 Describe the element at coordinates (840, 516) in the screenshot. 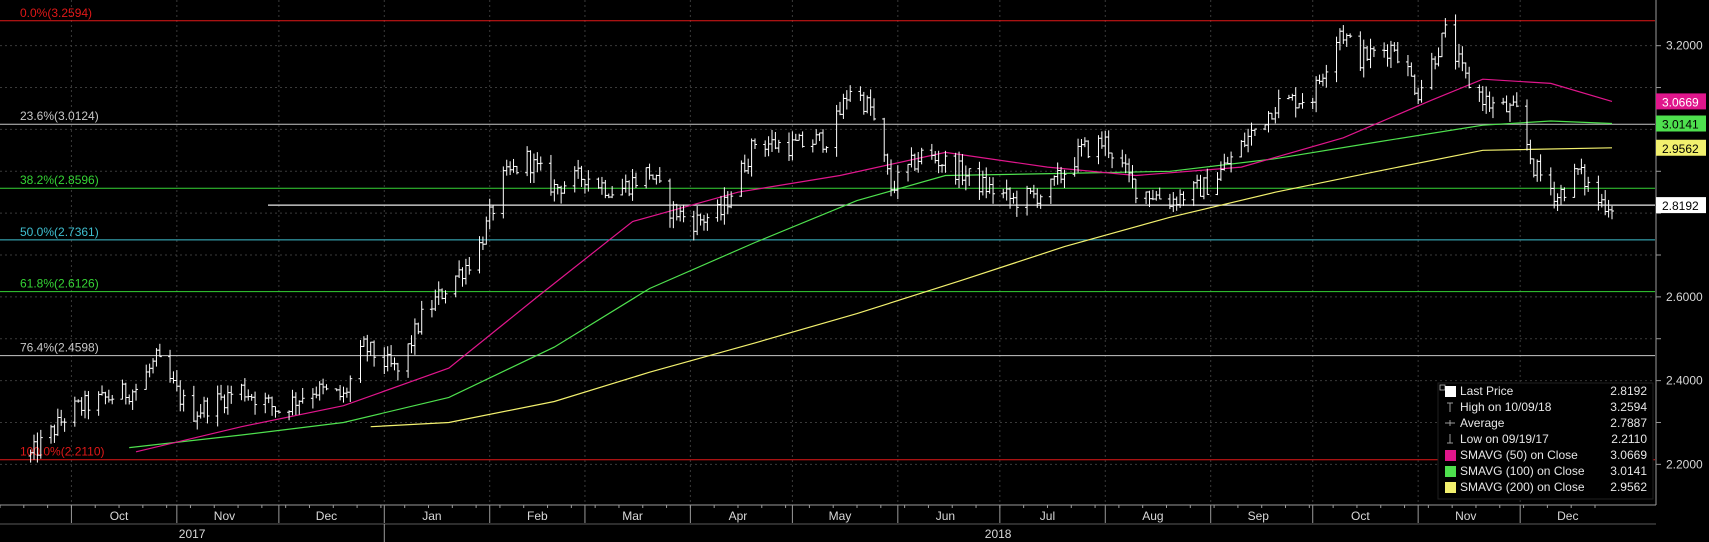

I see `x-month-label: May` at that location.